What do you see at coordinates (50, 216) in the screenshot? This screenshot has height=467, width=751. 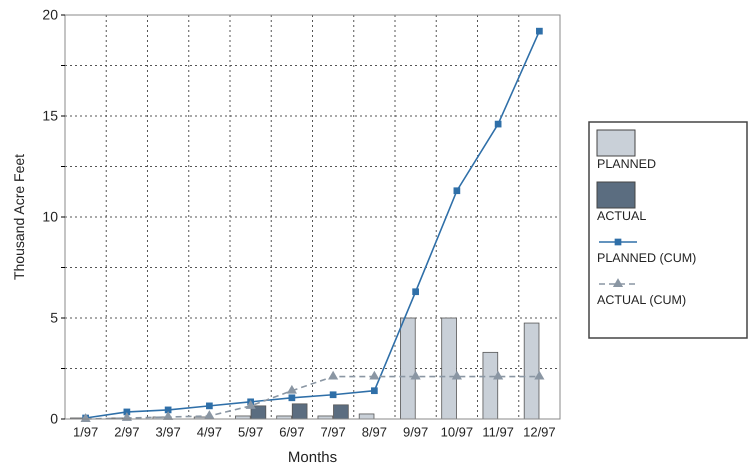 I see `y-tick-label: 10` at bounding box center [50, 216].